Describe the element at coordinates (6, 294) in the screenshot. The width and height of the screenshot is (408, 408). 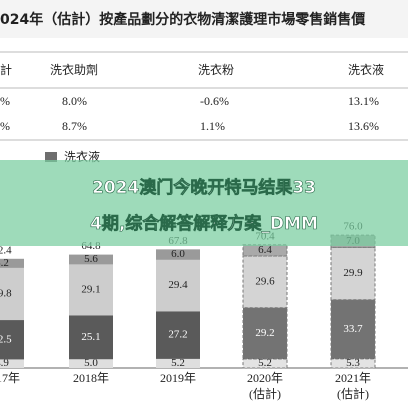
I see `value-label: 29.8` at that location.